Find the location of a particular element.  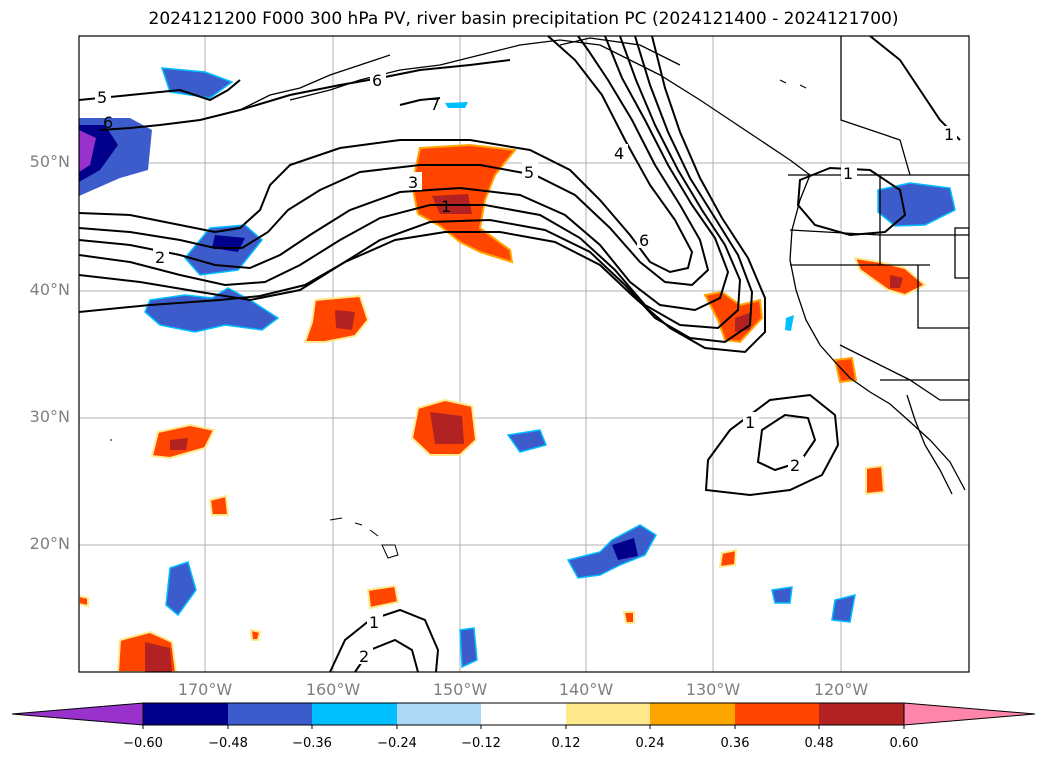

colorbar-tick: −0.60 is located at coordinates (143, 743).